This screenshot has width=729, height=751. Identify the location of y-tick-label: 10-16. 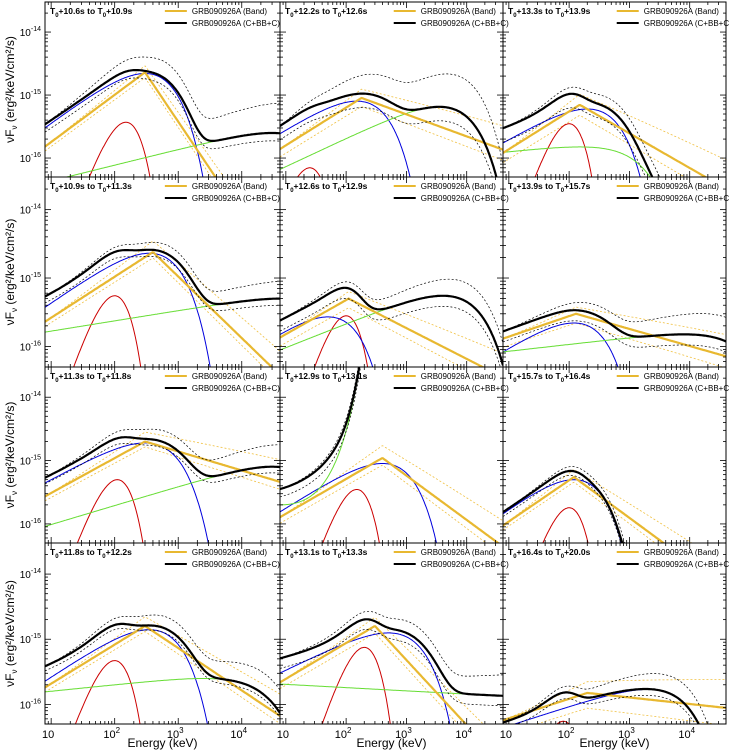
(30, 346).